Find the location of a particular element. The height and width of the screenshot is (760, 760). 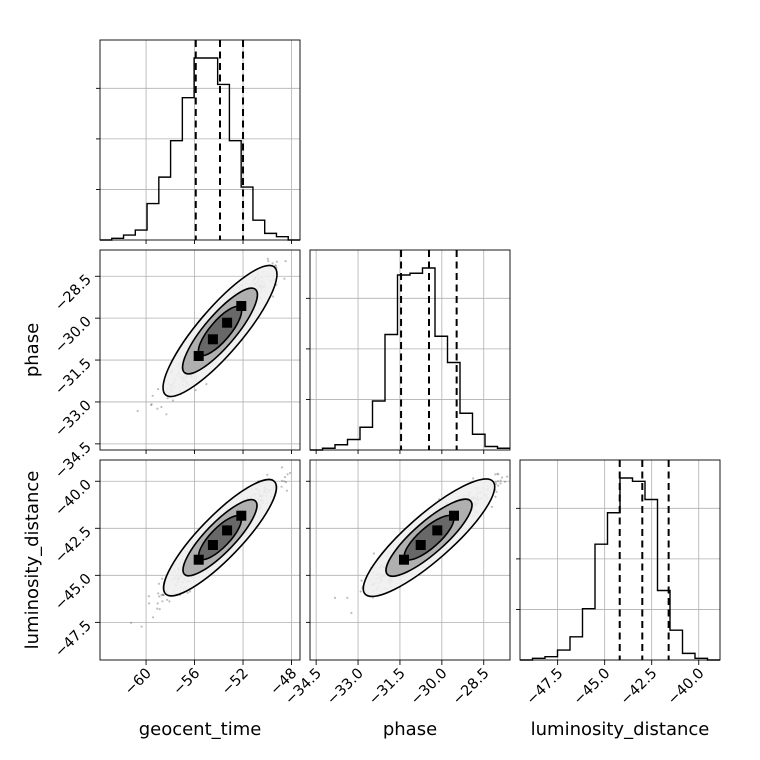

x-tick-label-luminosity_distance: −45.0 is located at coordinates (592, 687).